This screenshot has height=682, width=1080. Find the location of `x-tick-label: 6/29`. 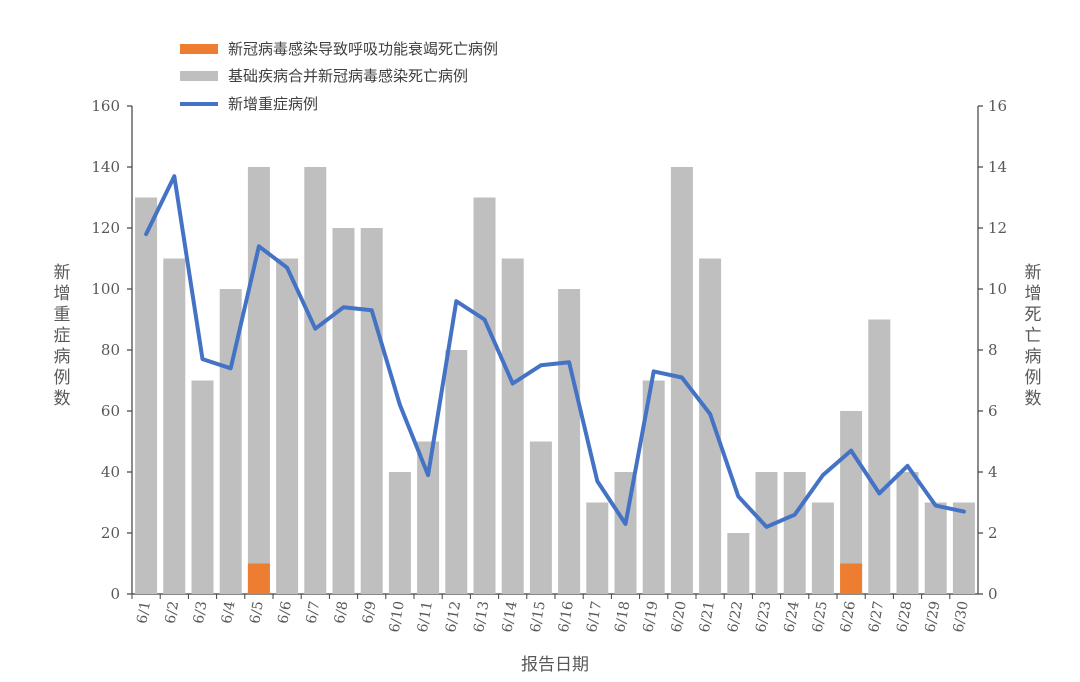

x-tick-label: 6/29 is located at coordinates (932, 617).